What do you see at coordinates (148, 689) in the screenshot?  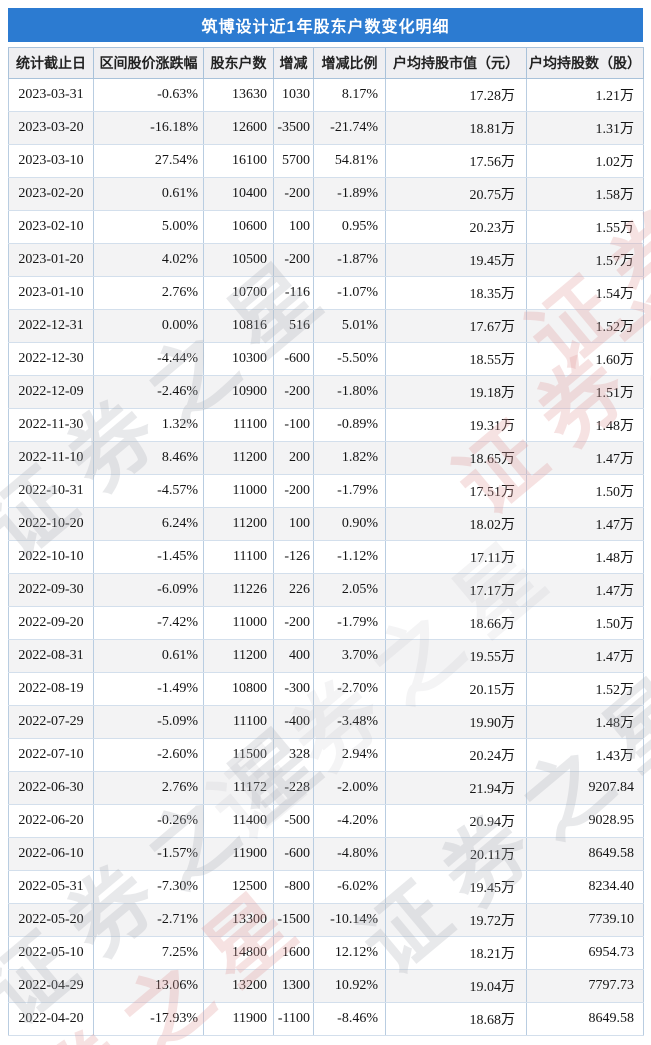 I see `cell-price-change: -1.49%` at bounding box center [148, 689].